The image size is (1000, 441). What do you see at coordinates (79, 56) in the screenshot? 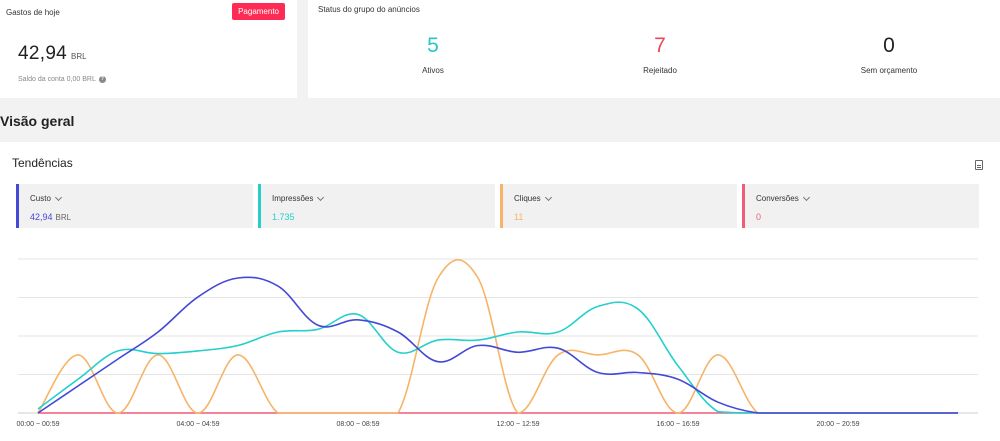
I see `today-spend-currency: BRL` at bounding box center [79, 56].